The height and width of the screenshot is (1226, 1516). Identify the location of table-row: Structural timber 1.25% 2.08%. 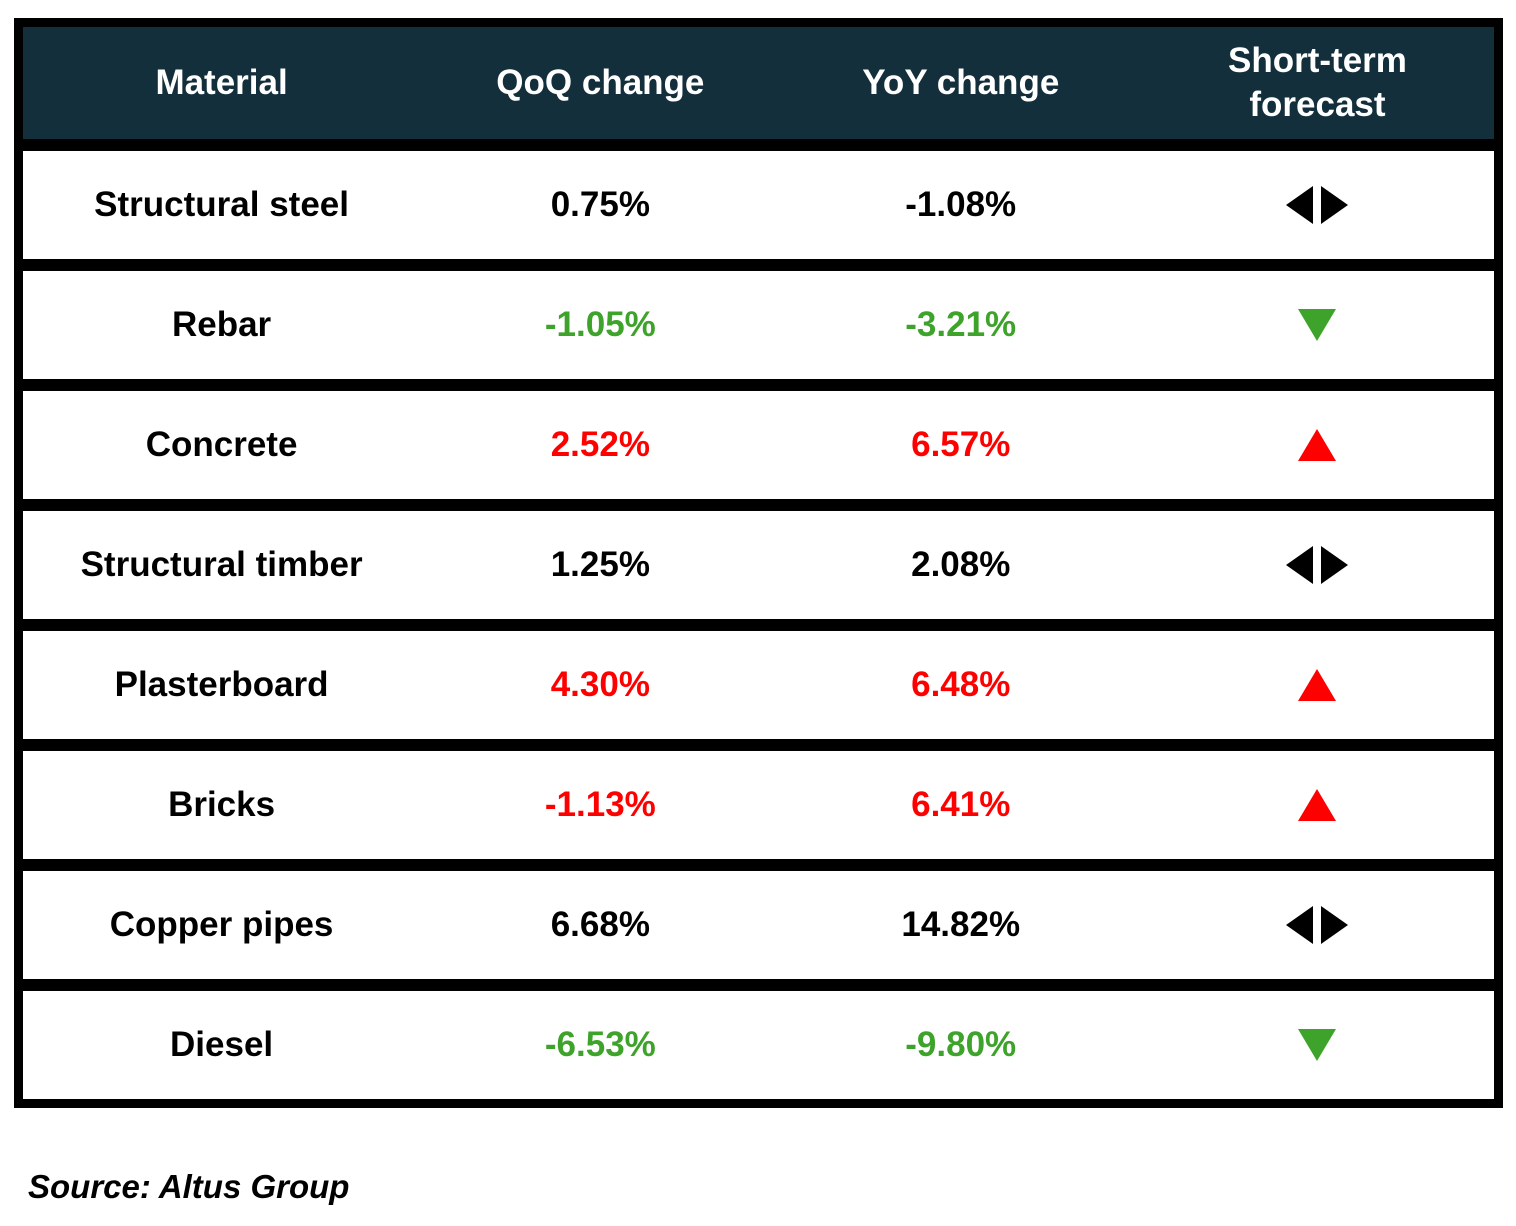
(758, 565).